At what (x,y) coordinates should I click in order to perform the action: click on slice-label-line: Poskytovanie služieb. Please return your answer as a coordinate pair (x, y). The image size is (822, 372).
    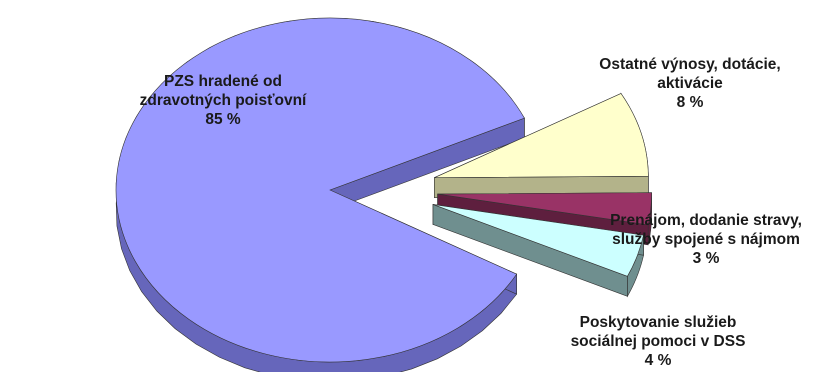
    Looking at the image, I should click on (658, 322).